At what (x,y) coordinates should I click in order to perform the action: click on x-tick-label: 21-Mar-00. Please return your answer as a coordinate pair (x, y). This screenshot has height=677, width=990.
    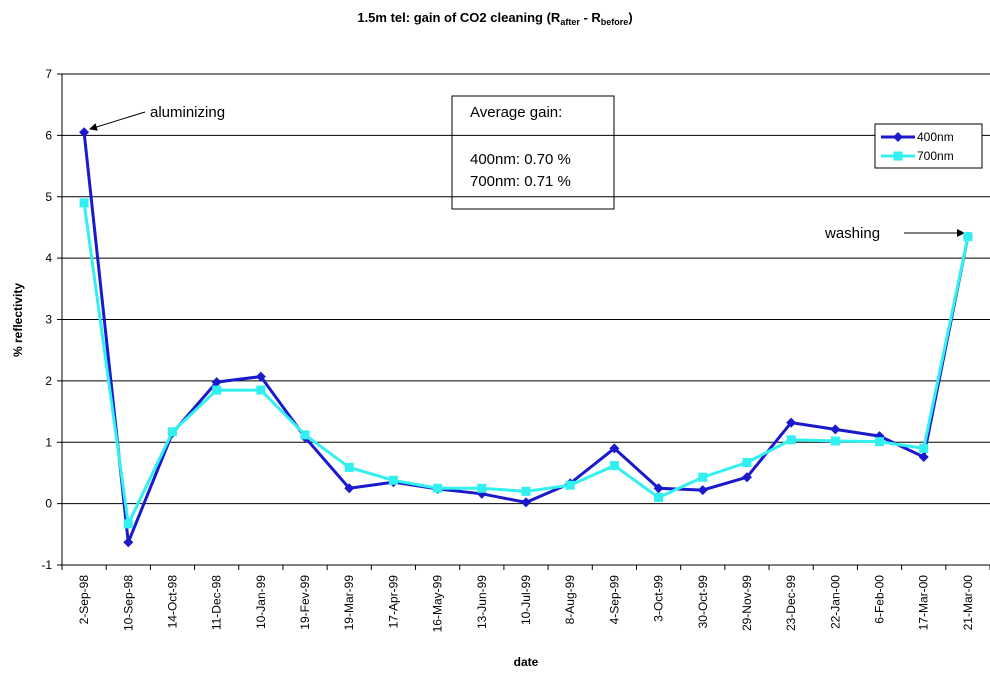
    Looking at the image, I should click on (968, 603).